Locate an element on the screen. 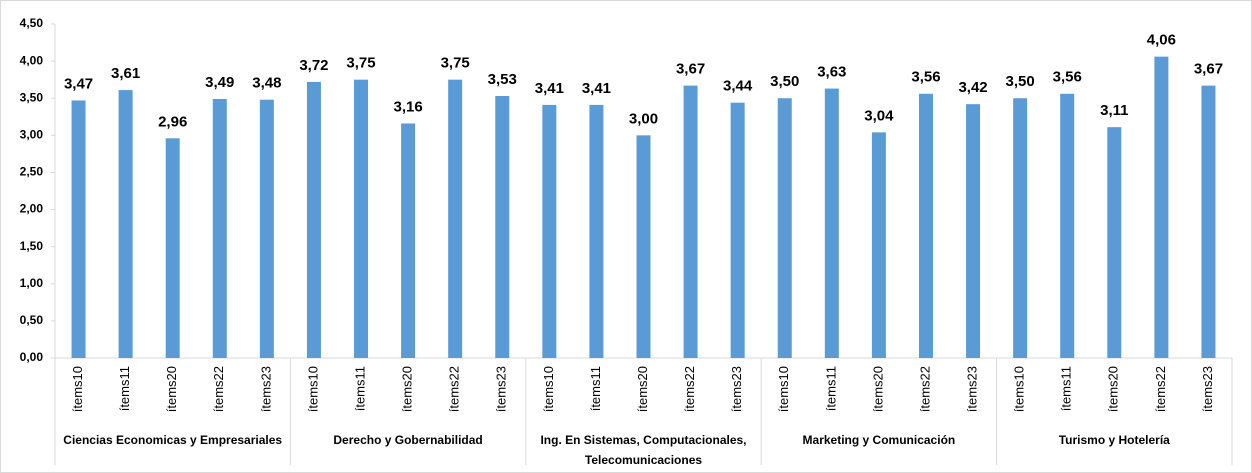 The height and width of the screenshot is (473, 1252). value-label: 3,16 is located at coordinates (407, 106).